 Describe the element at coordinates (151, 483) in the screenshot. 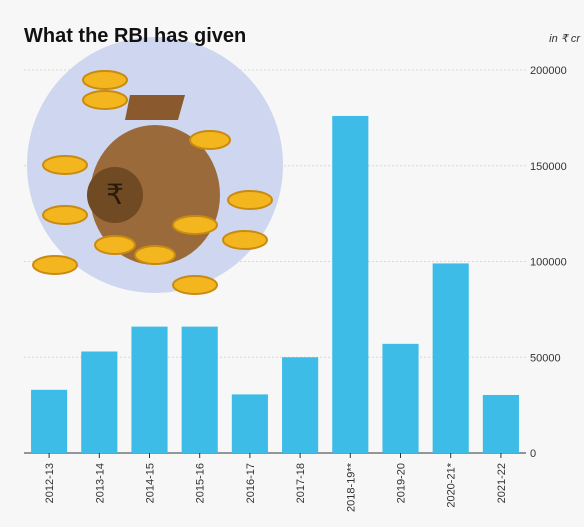

I see `x-tick-label: 2014-15` at that location.